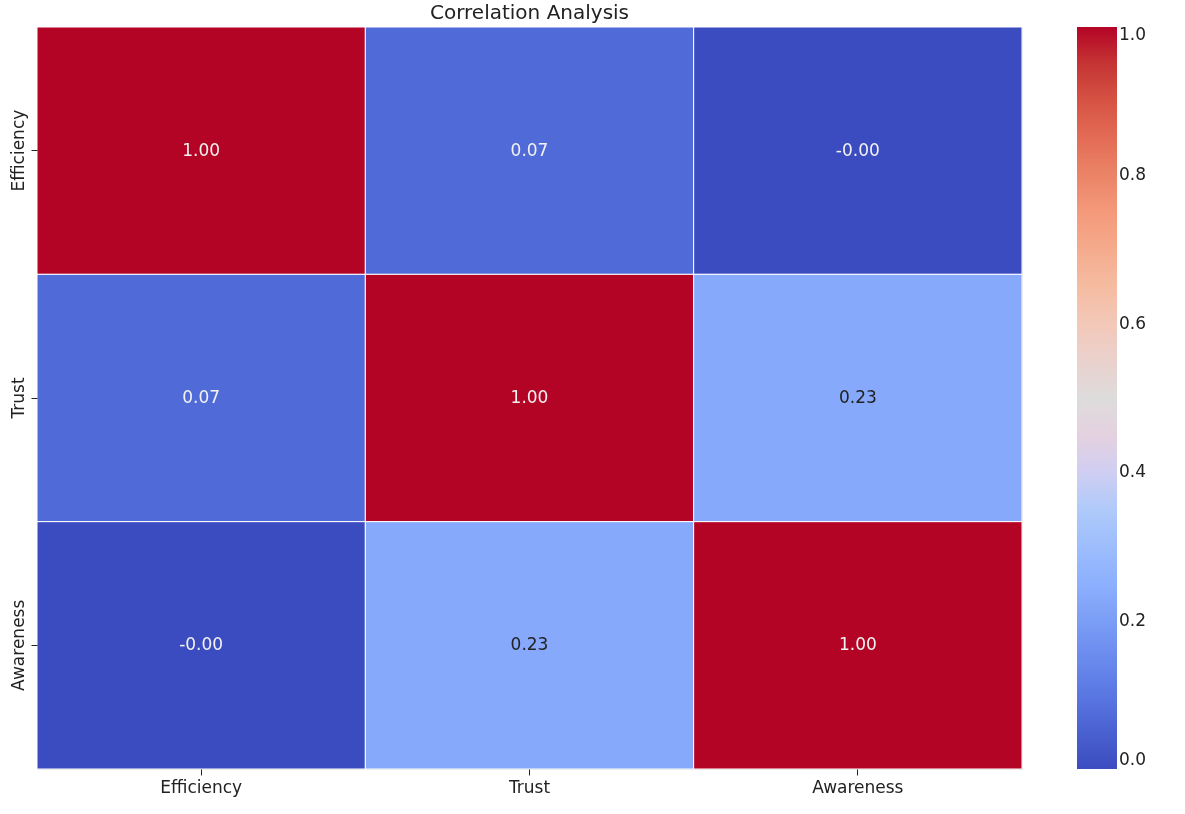  What do you see at coordinates (17, 645) in the screenshot?
I see `y-tick-label: Awareness` at bounding box center [17, 645].